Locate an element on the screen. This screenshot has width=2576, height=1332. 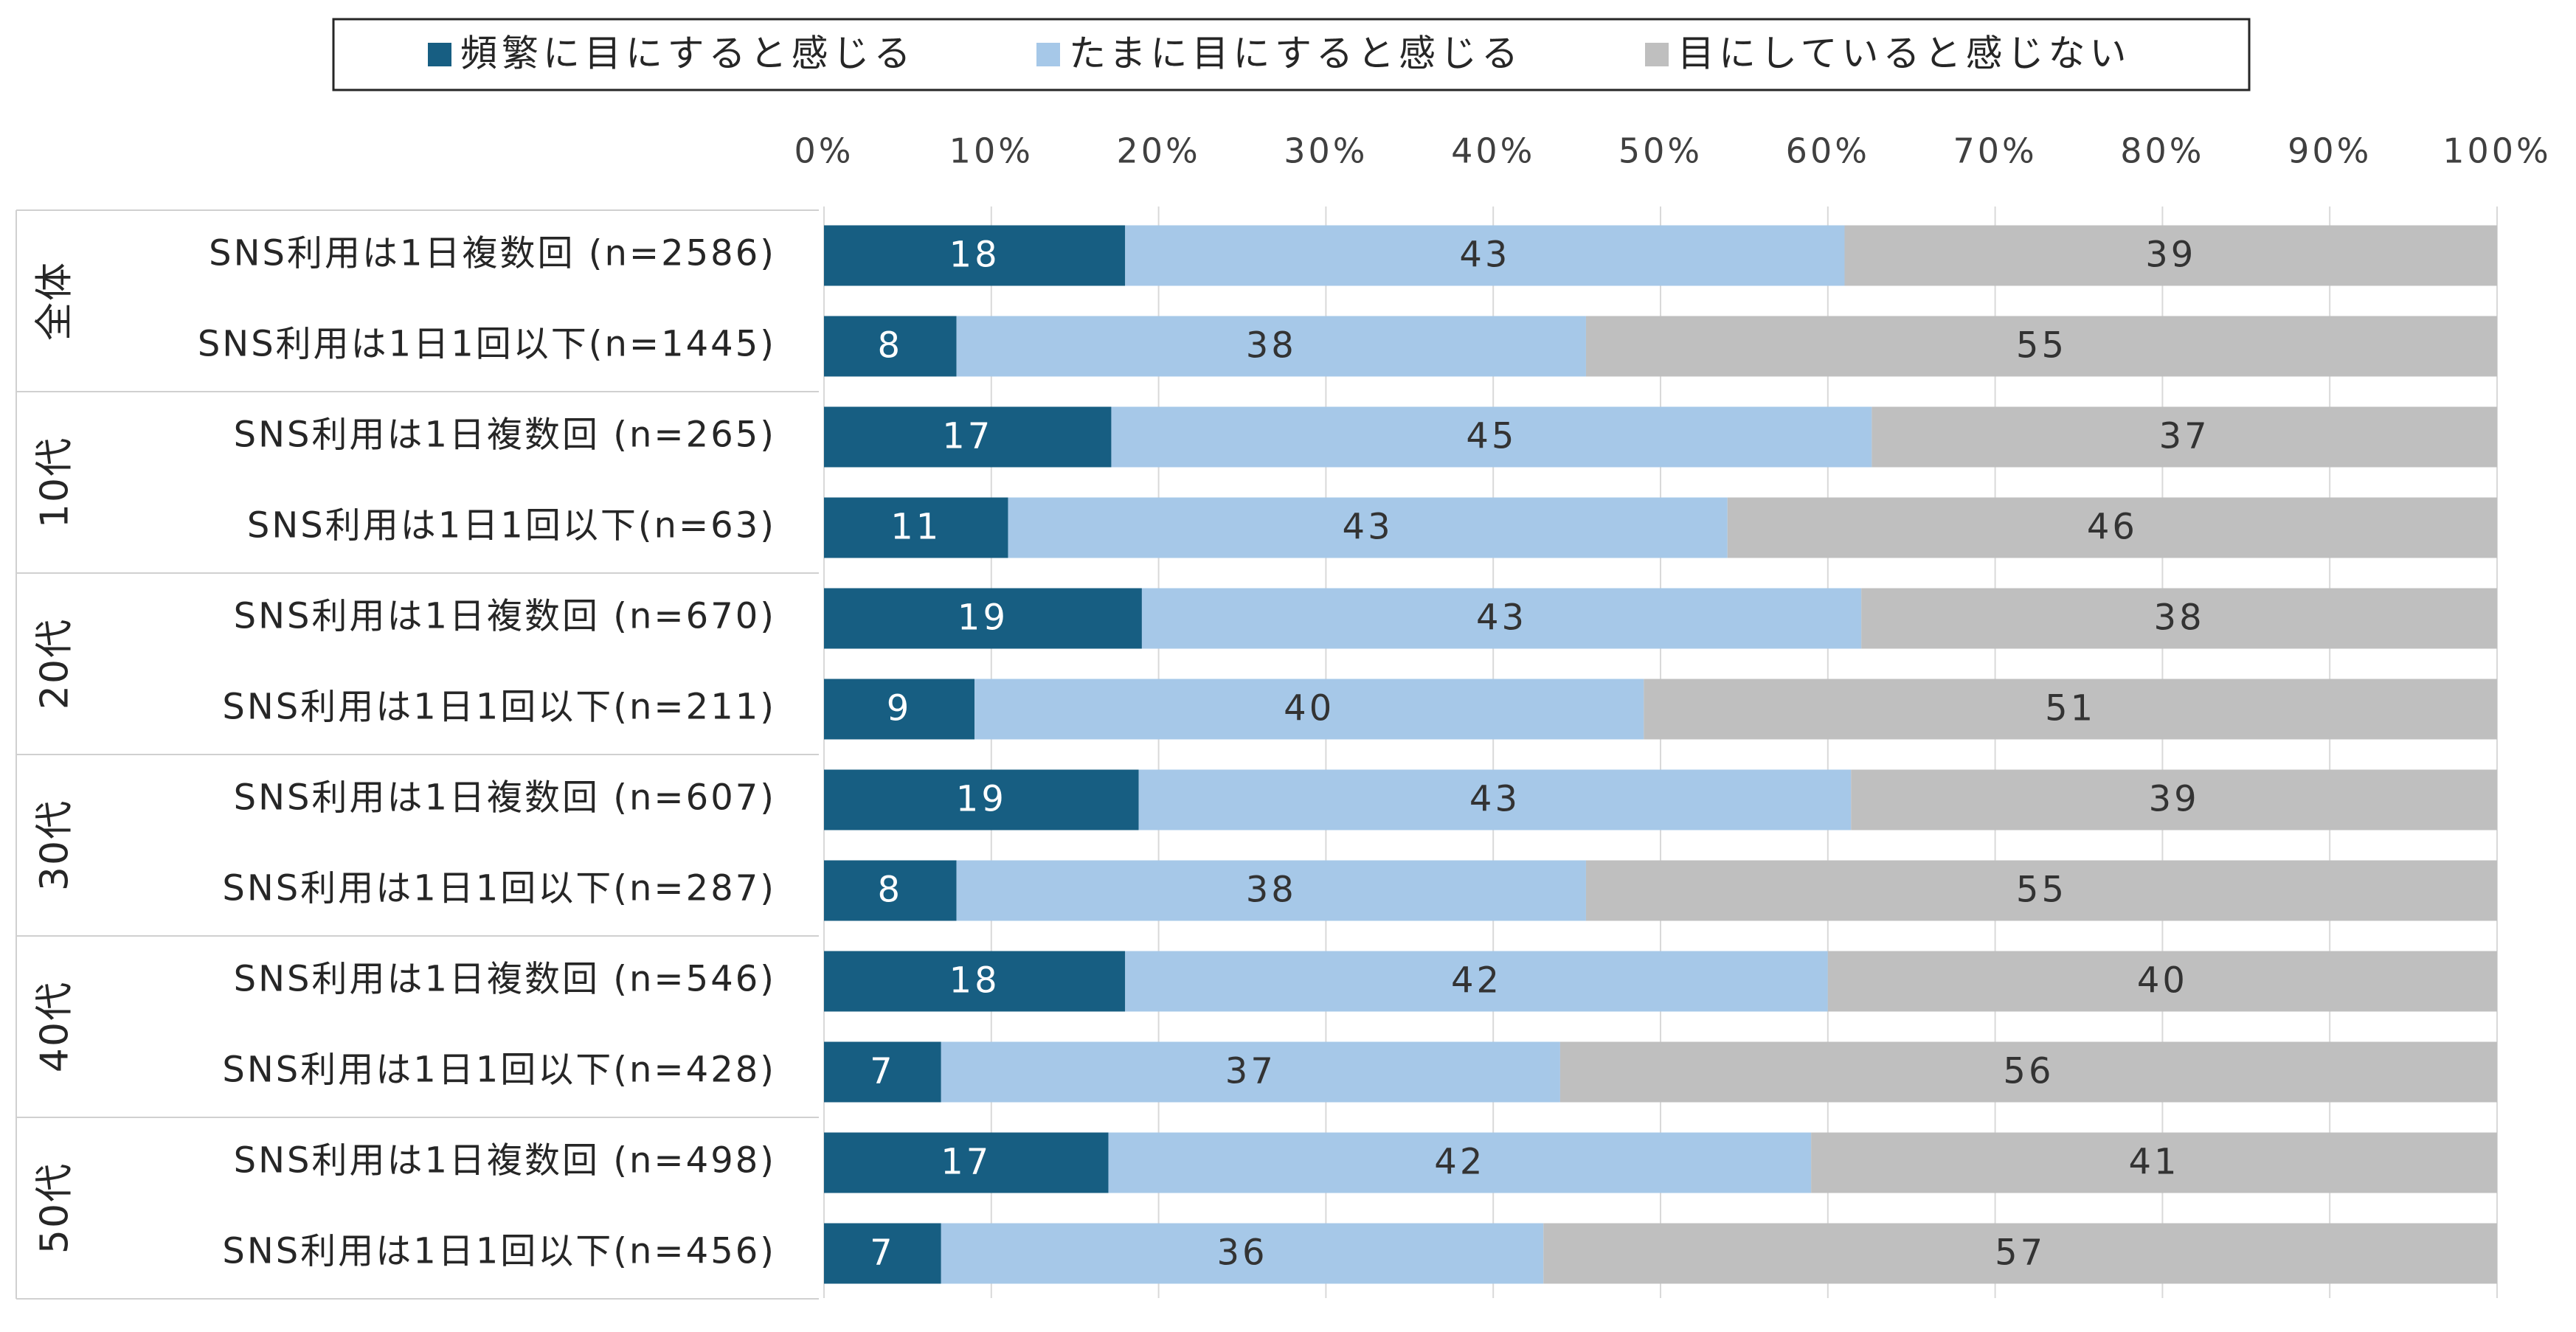
row-label: SNS利用は1日複数回 (n=546) is located at coordinates (505, 979).